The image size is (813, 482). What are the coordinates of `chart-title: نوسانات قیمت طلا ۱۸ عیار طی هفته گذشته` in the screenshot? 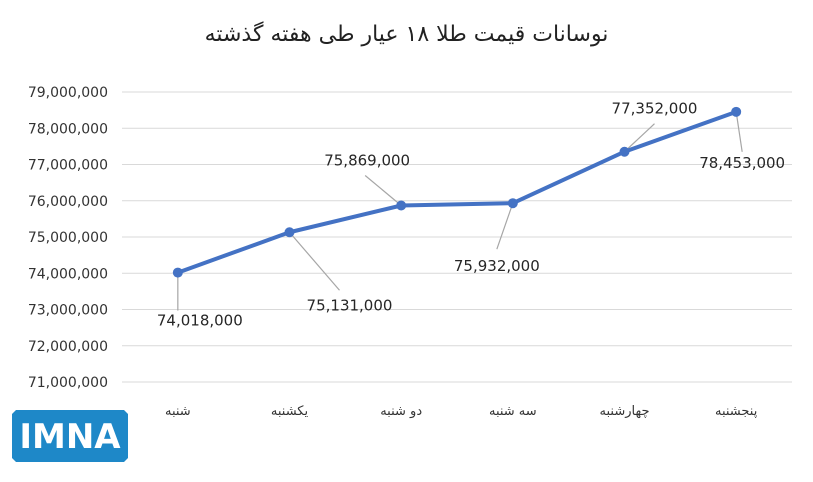 It's located at (406, 34).